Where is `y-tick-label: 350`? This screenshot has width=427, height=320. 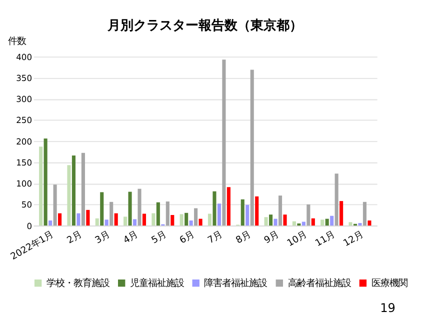
y-tick-label: 350 is located at coordinates (24, 77).